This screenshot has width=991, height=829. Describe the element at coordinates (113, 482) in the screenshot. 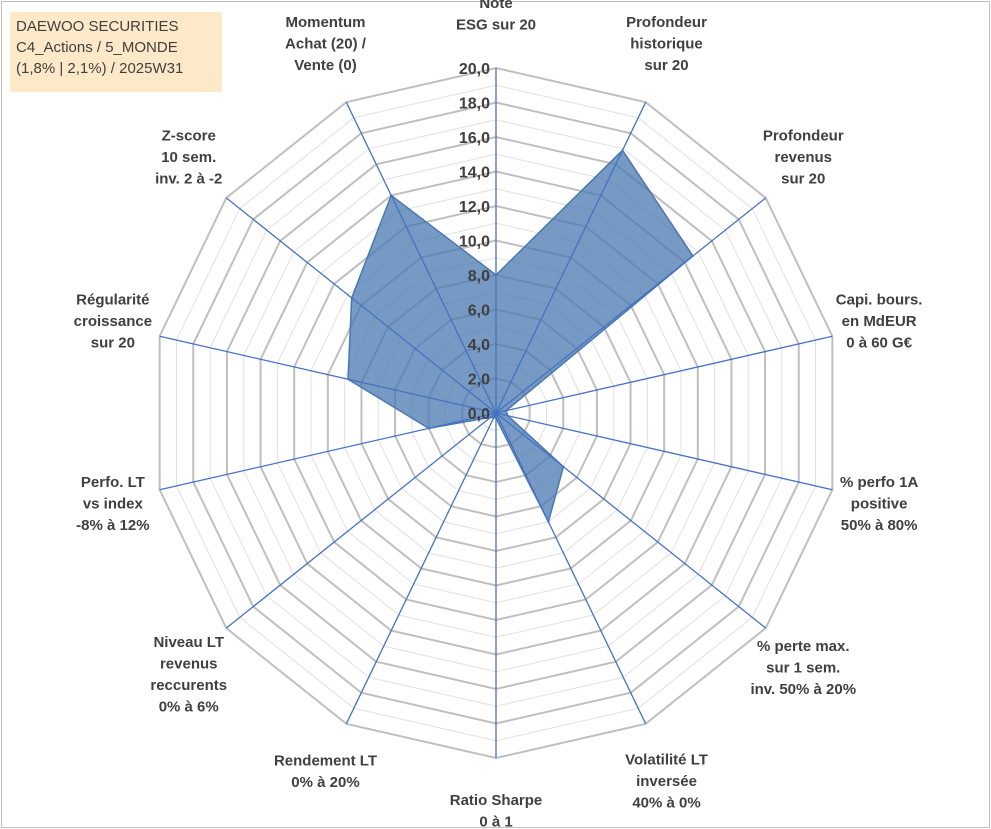

I see `axis-label-10: Perfo. LT` at that location.